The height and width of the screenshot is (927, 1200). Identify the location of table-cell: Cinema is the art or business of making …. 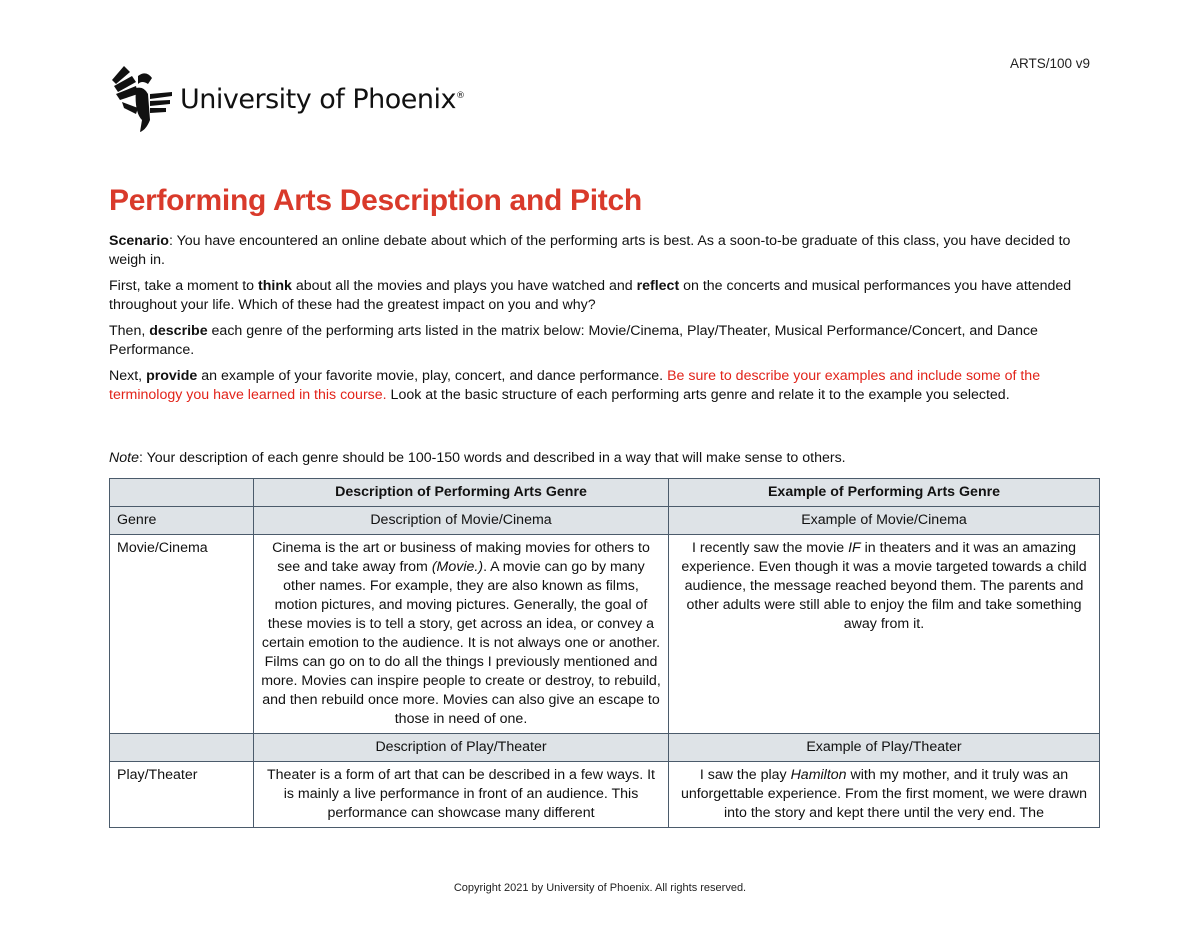
(461, 634).